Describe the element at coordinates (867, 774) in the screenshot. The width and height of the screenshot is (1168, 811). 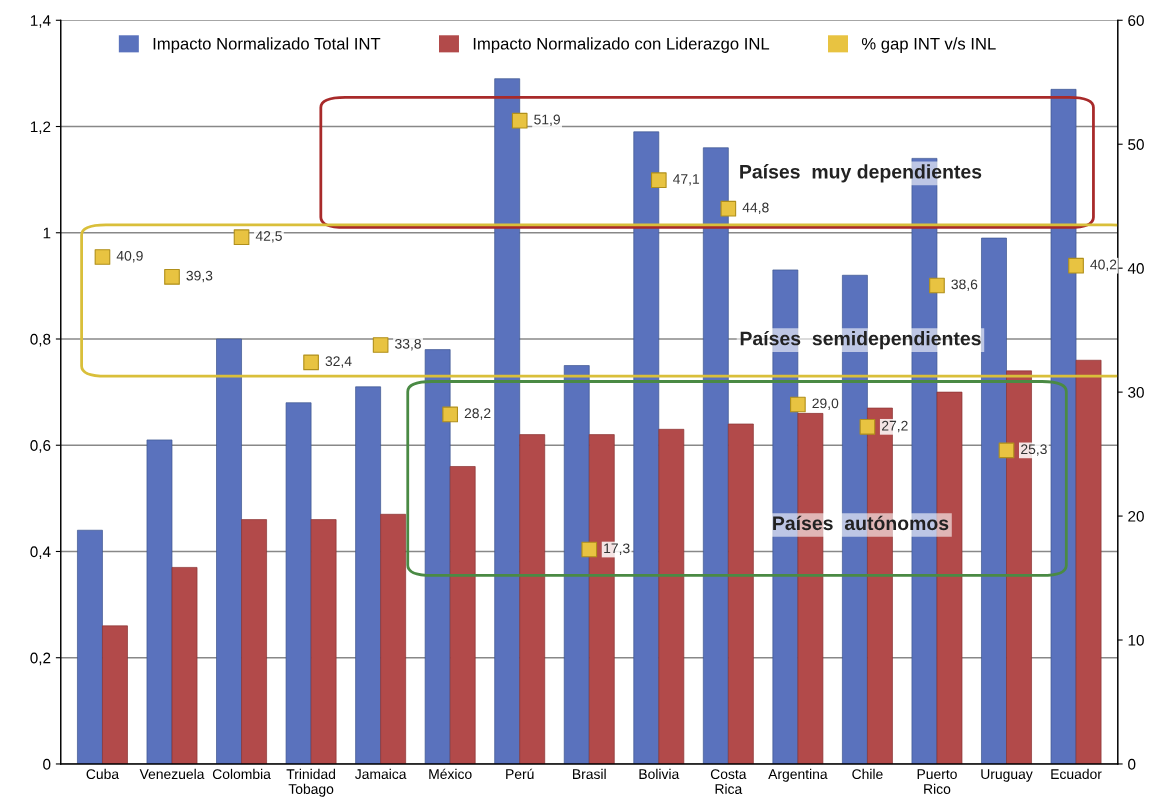
I see `x-tick-label: Chile` at that location.